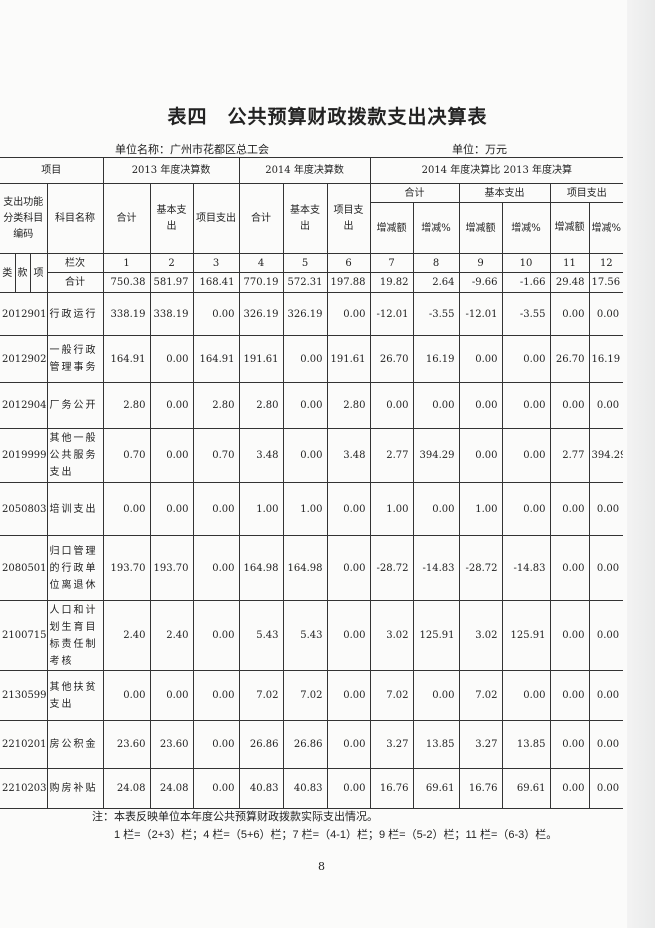 The image size is (655, 928). I want to click on value-cell: 164.98, so click(305, 568).